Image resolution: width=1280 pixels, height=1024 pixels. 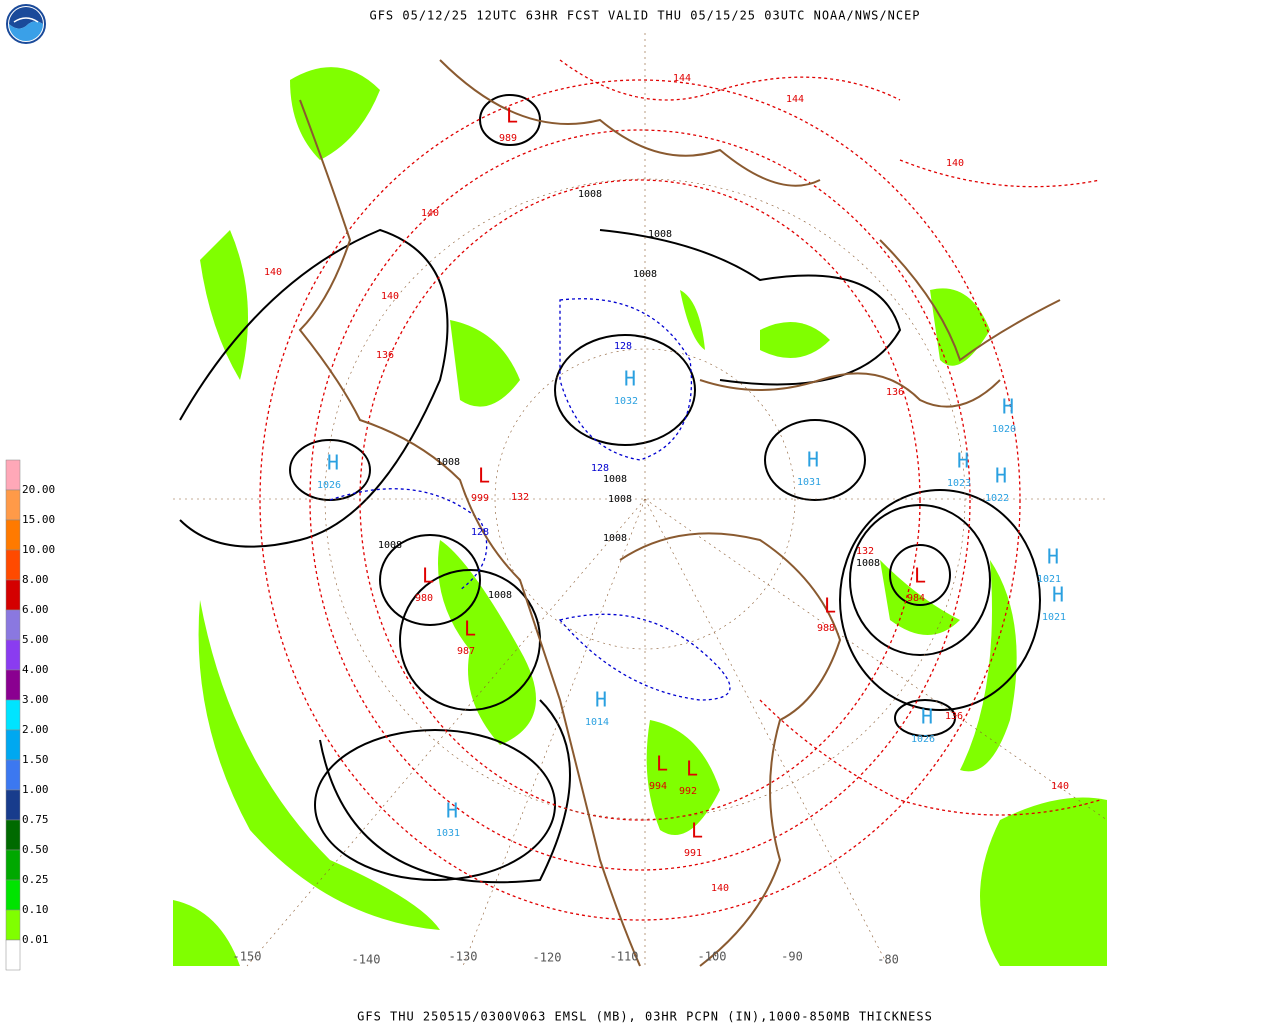 What do you see at coordinates (35, 849) in the screenshot?
I see `legend-label: 0.50` at bounding box center [35, 849].